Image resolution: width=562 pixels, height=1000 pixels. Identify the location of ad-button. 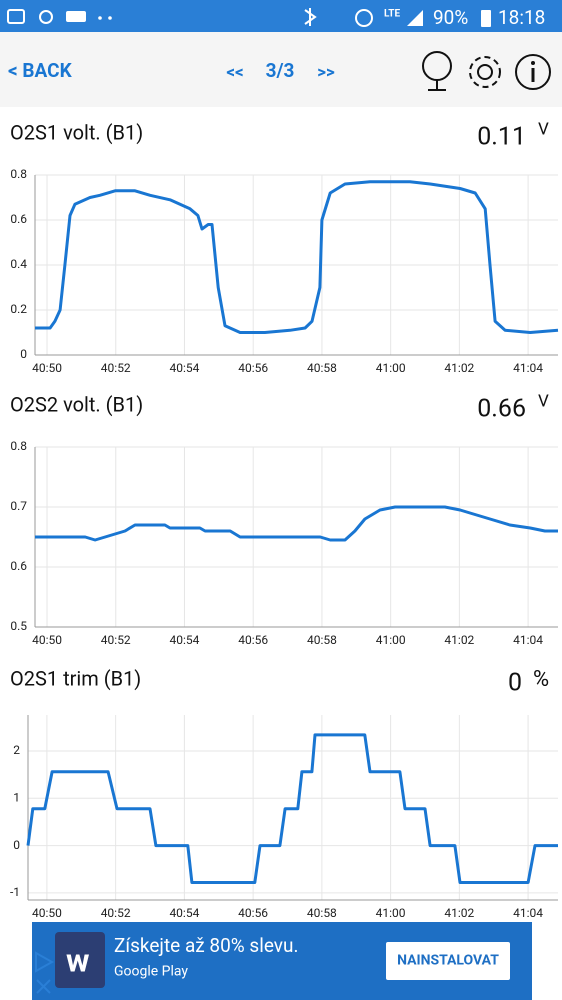
(448, 961).